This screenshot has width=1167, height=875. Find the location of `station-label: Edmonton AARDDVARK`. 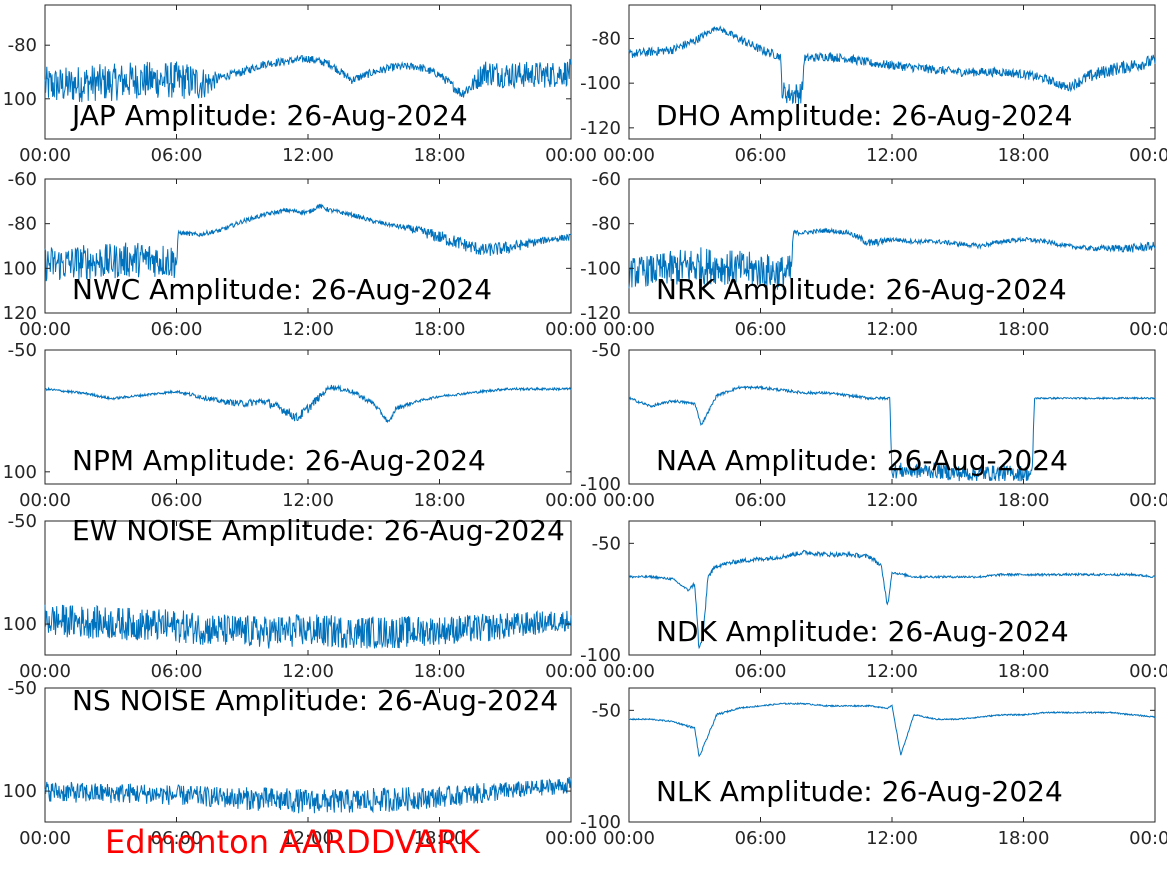

station-label: Edmonton AARDDVARK is located at coordinates (293, 842).